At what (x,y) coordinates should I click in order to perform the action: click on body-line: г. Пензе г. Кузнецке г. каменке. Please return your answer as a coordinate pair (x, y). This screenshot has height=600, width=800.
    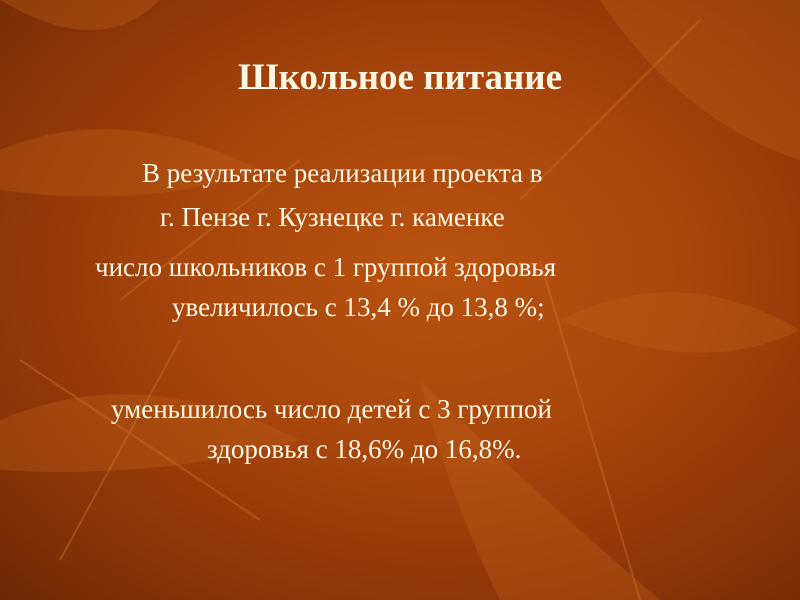
    Looking at the image, I should click on (332, 217).